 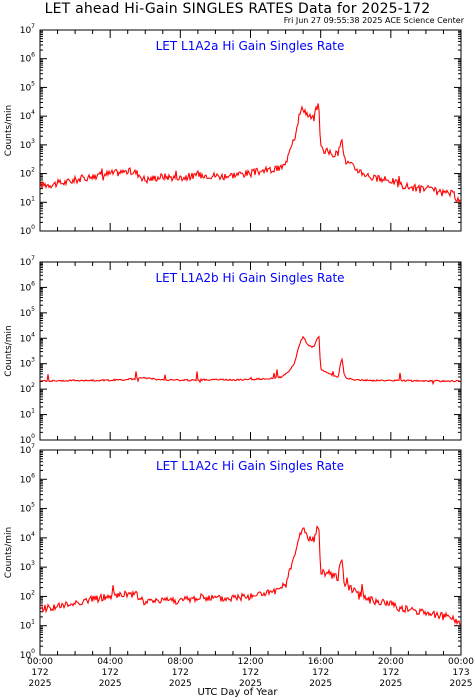 I want to click on x-axis-title: UTC Day of Year, so click(x=237, y=692).